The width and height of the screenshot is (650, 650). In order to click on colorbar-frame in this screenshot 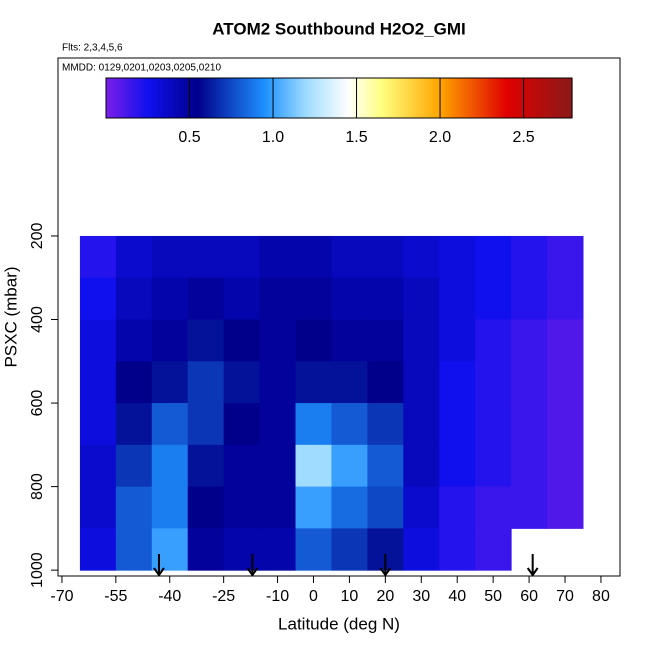, I will do `click(339, 98)`.